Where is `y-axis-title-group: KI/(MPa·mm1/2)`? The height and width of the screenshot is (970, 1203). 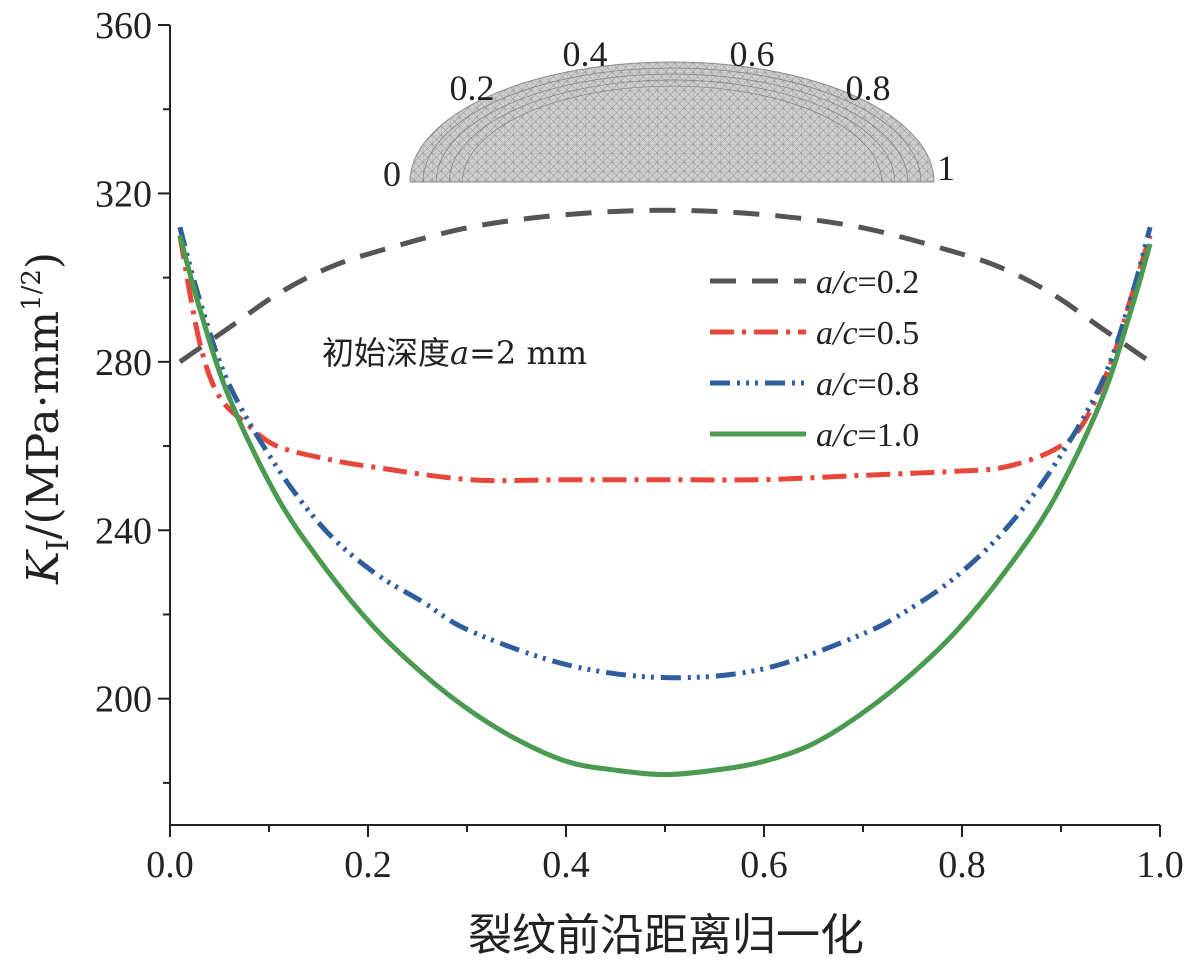 y-axis-title-group: KI/(MPa·mm1/2) is located at coordinates (46, 418).